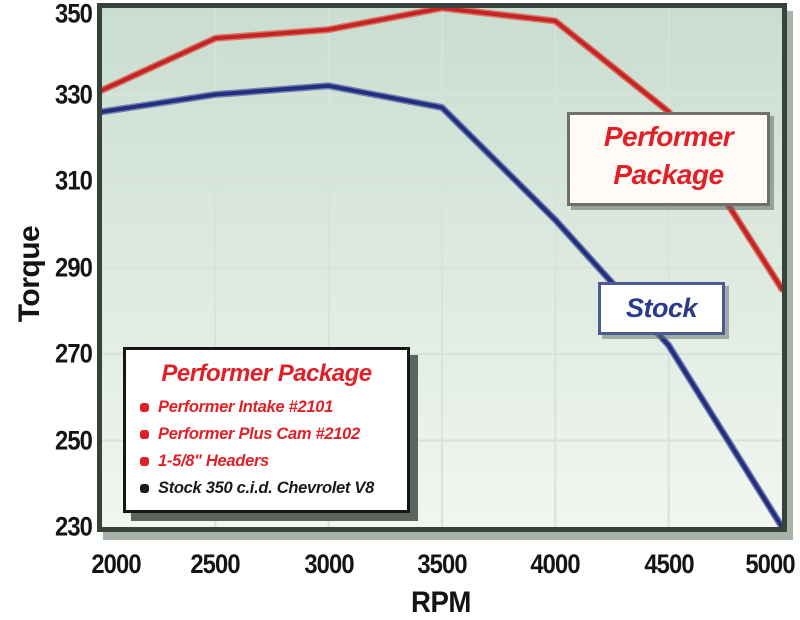 This screenshot has height=620, width=800. Describe the element at coordinates (73, 267) in the screenshot. I see `y-tick-label: 290` at that location.